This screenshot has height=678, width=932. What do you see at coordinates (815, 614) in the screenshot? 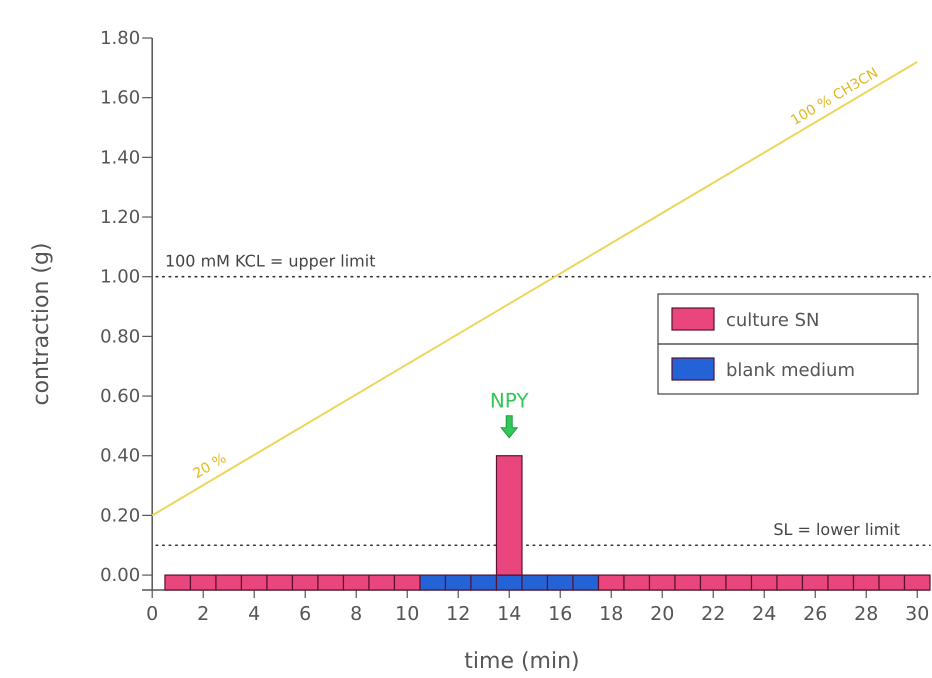
I see `x-tick-label: 26` at bounding box center [815, 614].